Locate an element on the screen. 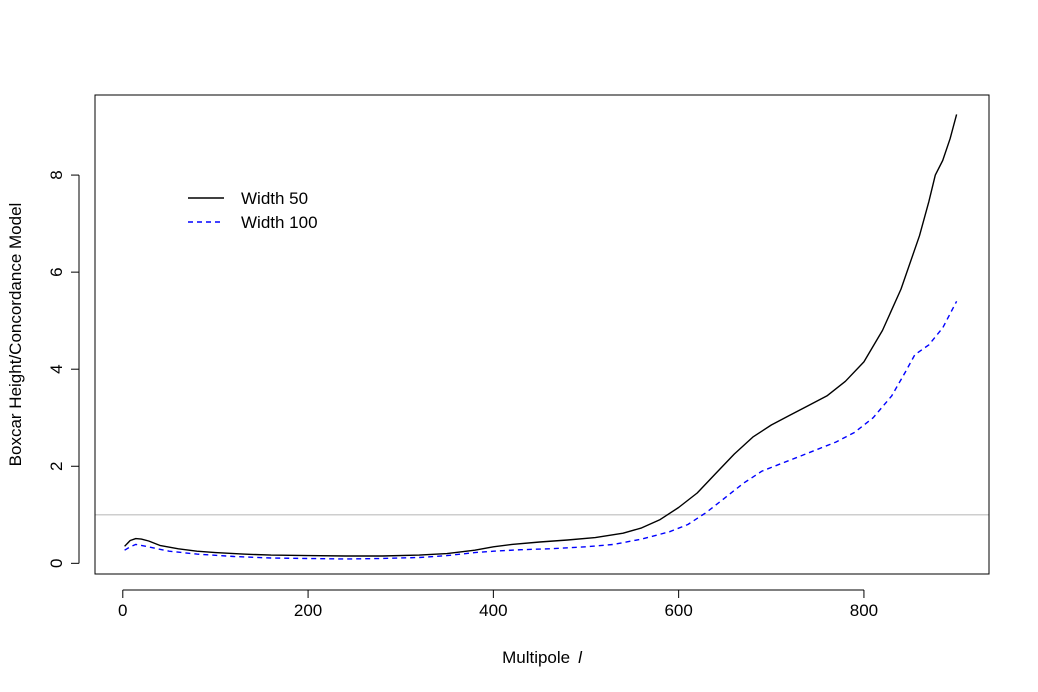 The width and height of the screenshot is (1038, 692). x-tick-label: 0 is located at coordinates (122, 610).